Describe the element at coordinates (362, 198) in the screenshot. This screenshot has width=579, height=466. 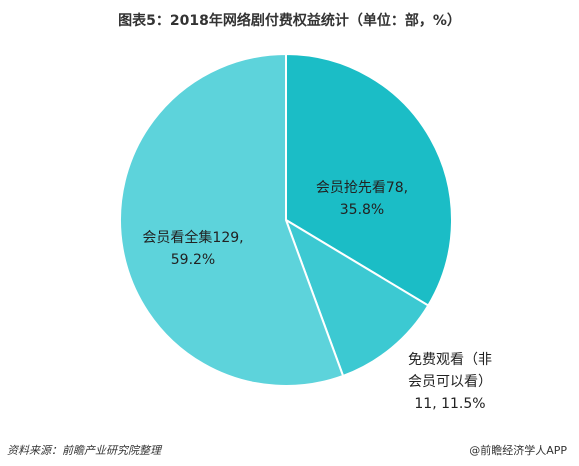
I see `slice-label-1: 会员抢先看78, 35.8%` at that location.